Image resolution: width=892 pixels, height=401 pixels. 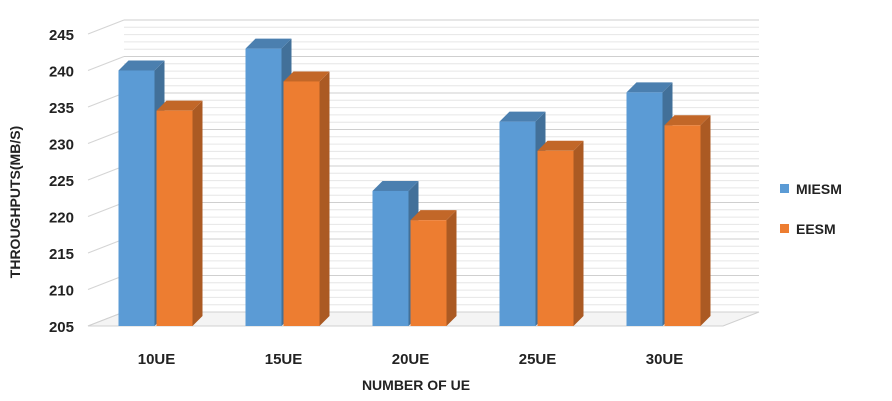 I want to click on bar-eesm-30ue, so click(x=687, y=220).